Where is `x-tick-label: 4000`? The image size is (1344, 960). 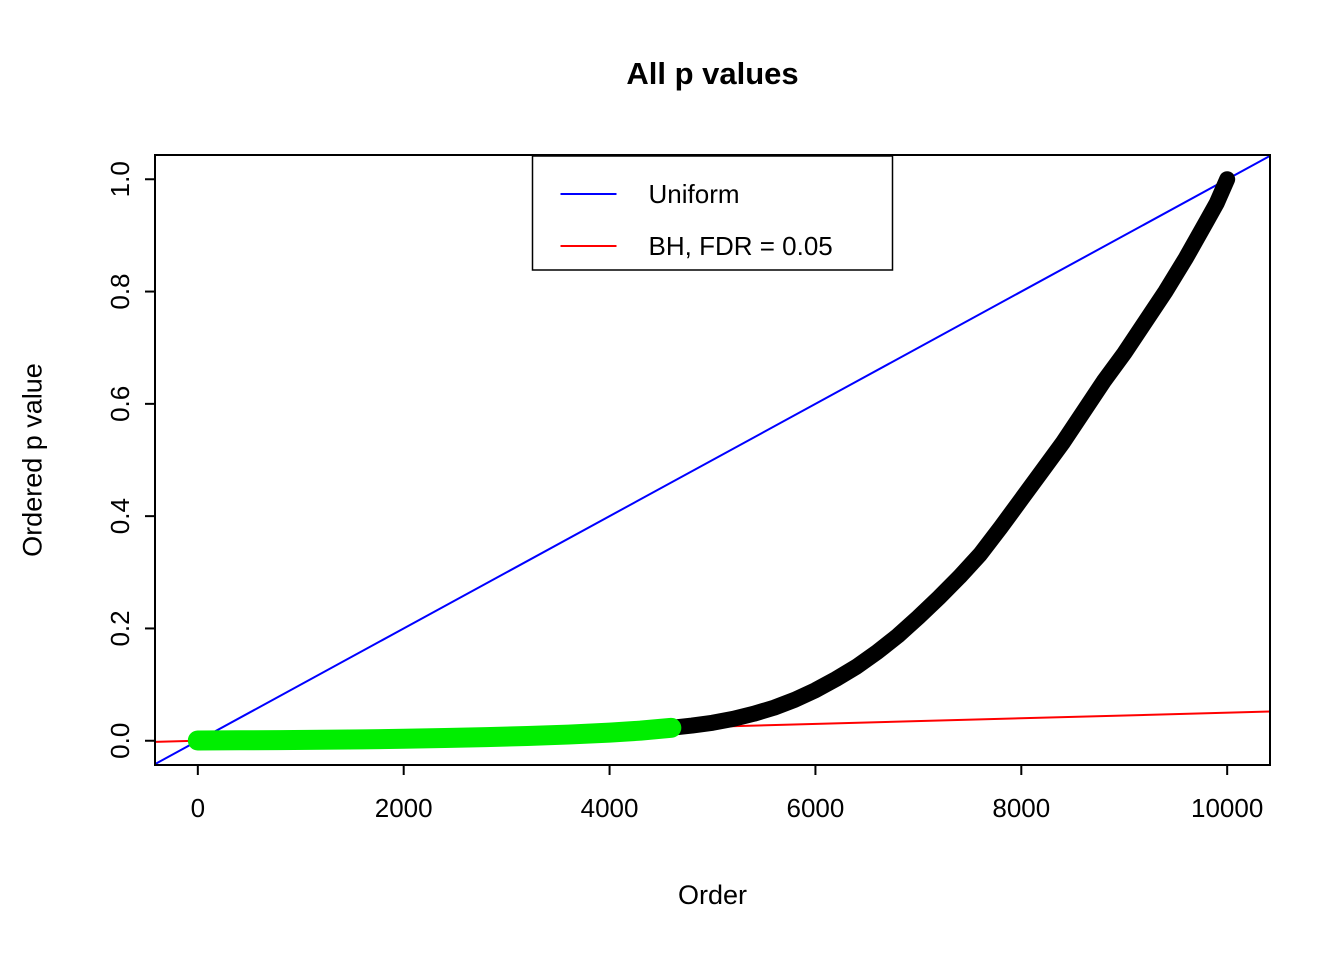 x-tick-label: 4000 is located at coordinates (610, 808).